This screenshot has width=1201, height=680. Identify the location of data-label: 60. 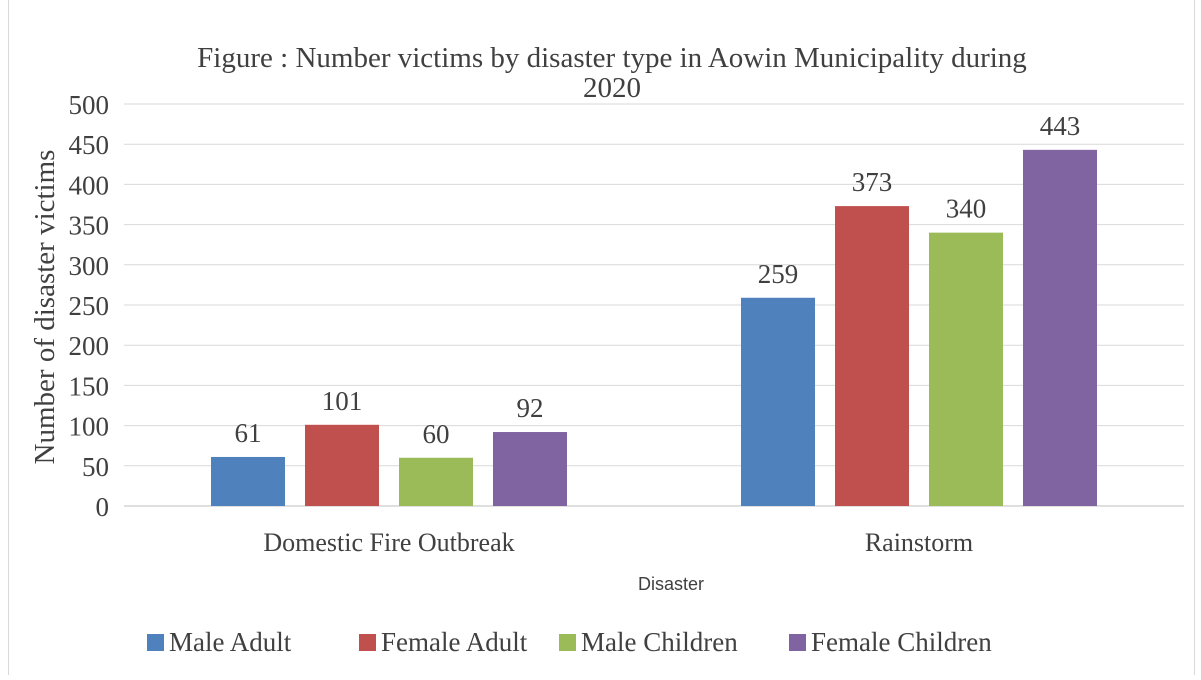
(436, 434).